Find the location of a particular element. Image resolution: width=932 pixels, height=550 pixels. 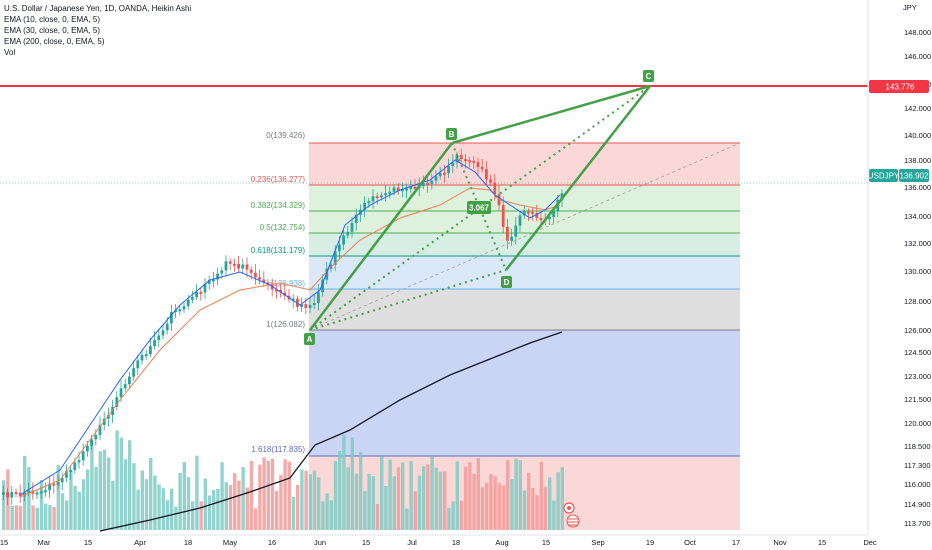

pattern-ad-dotted is located at coordinates (408, 300).